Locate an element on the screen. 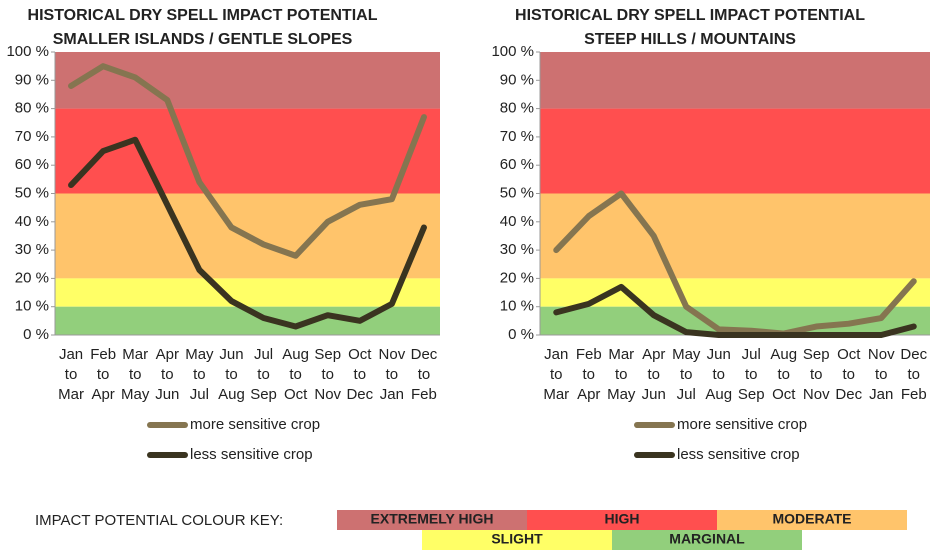 The width and height of the screenshot is (930, 552). chart-subtitle: SMALLER ISLANDS / GENTLE SLOPES is located at coordinates (203, 39).